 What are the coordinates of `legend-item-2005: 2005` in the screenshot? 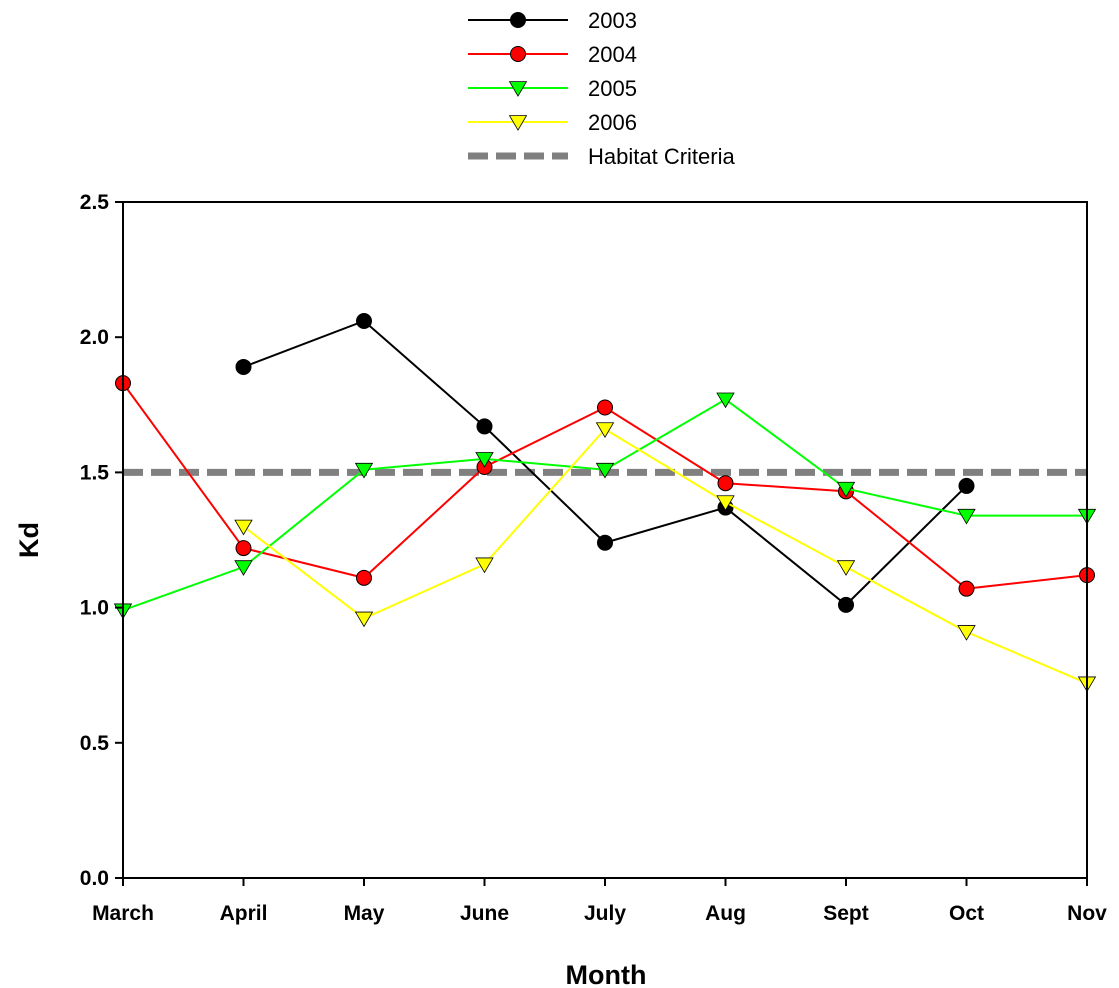 It's located at (552, 88).